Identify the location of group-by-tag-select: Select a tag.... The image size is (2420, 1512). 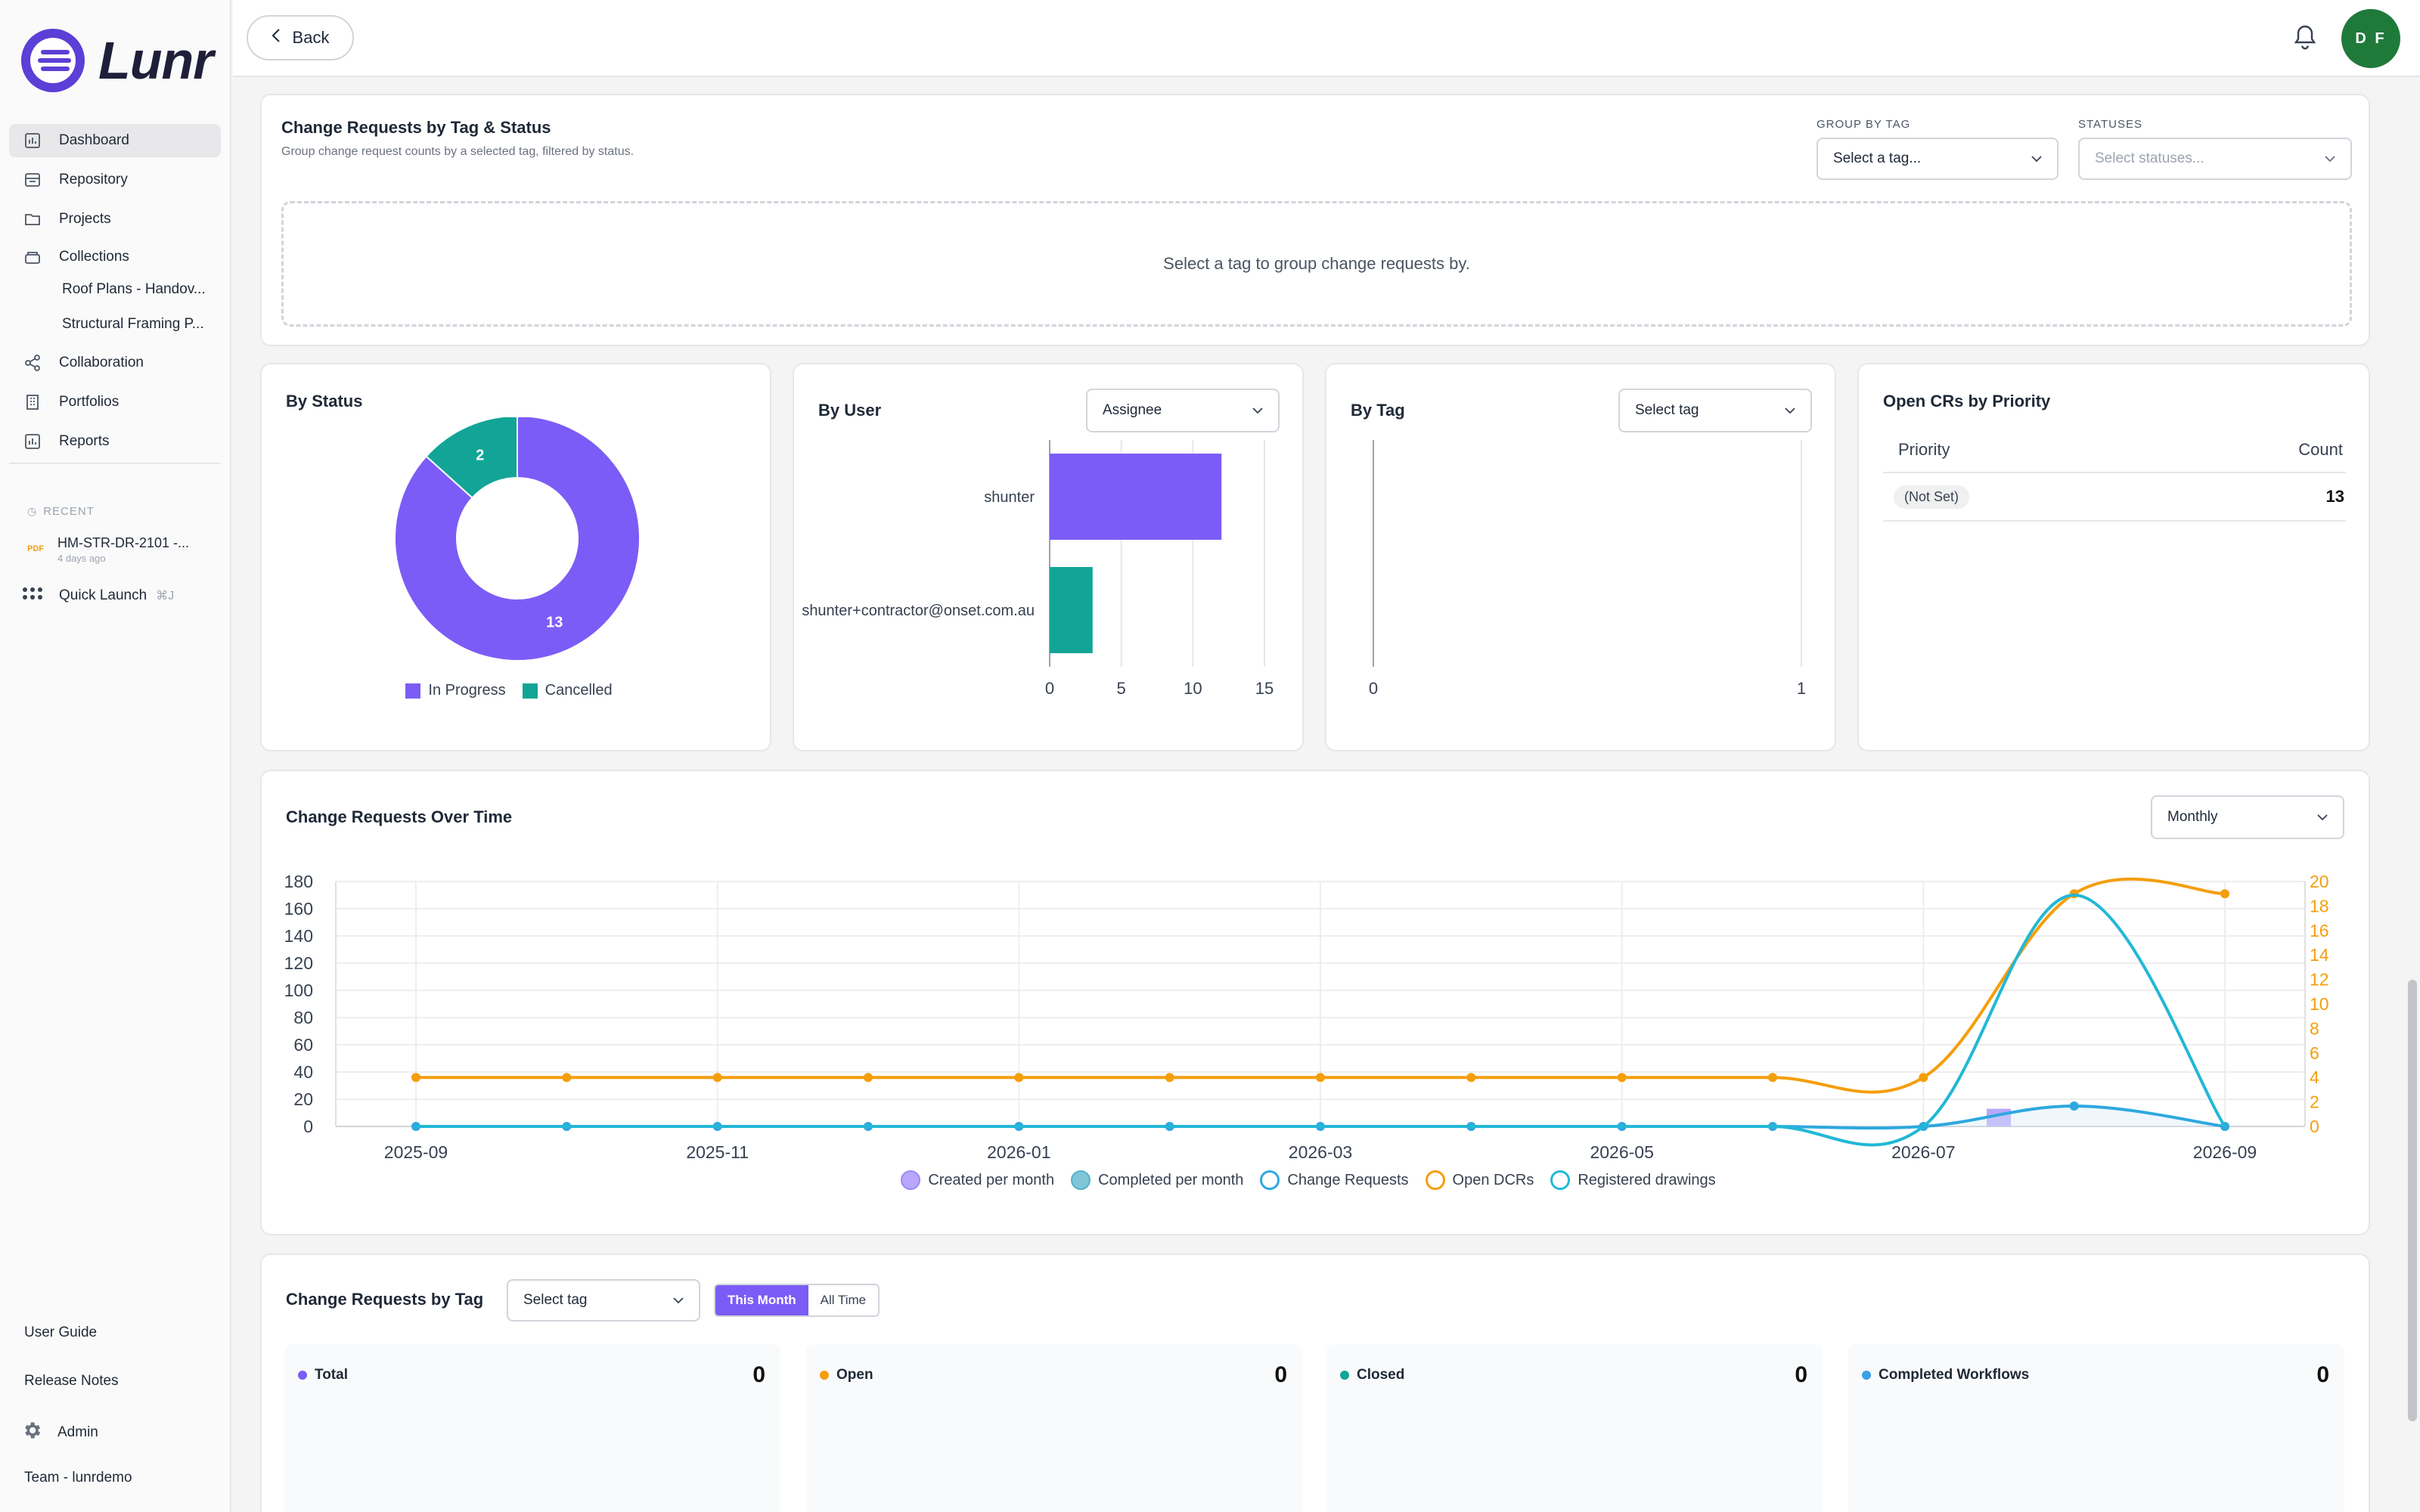
(1938, 159).